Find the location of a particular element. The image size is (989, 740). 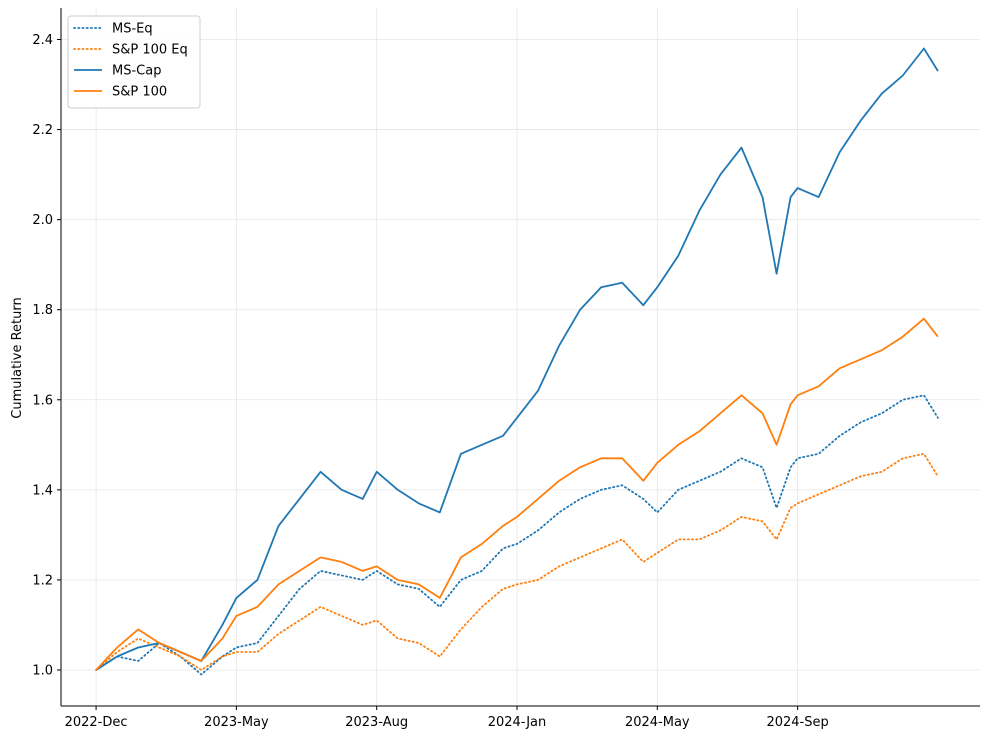

x-tick-label: 2023-May is located at coordinates (236, 722).